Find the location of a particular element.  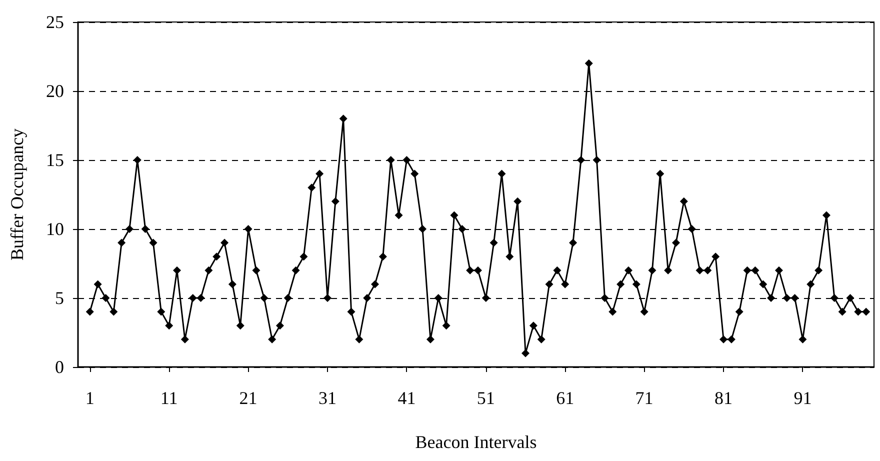

y-tick-label: 5 is located at coordinates (59, 298).